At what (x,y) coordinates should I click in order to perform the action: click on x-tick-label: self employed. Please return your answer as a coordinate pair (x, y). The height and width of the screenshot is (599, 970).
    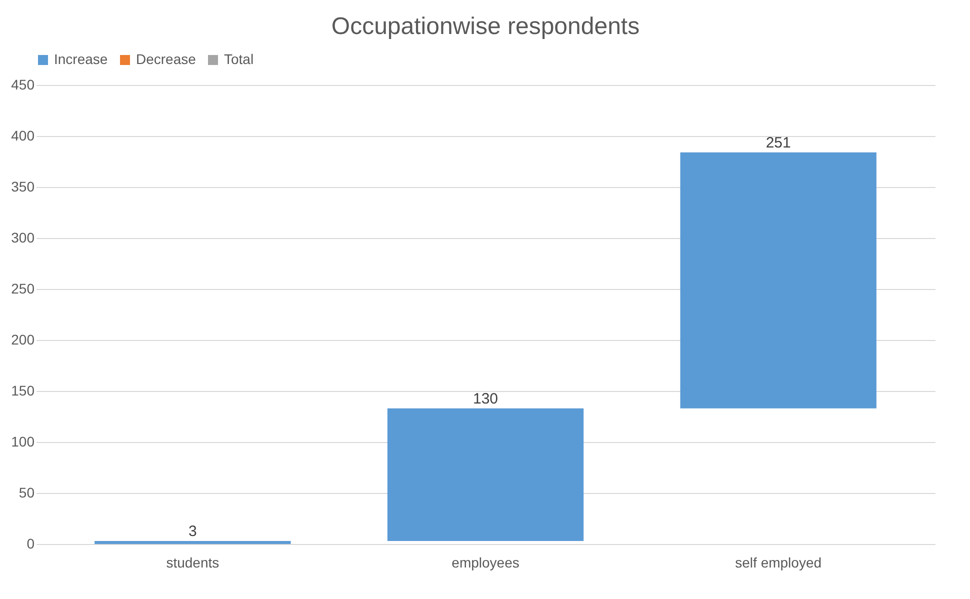
    Looking at the image, I should click on (778, 562).